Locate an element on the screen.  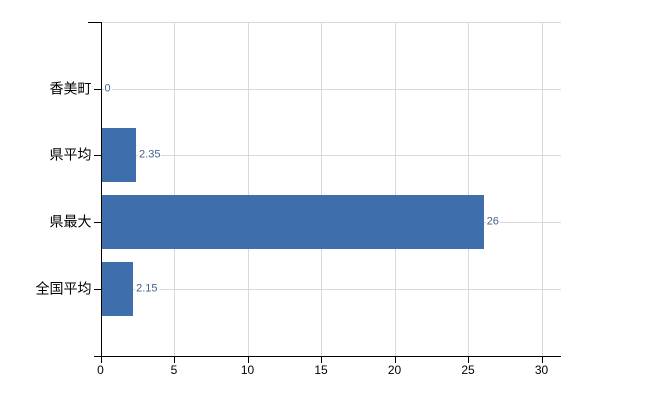
y-axis-end-tick is located at coordinates (94, 22).